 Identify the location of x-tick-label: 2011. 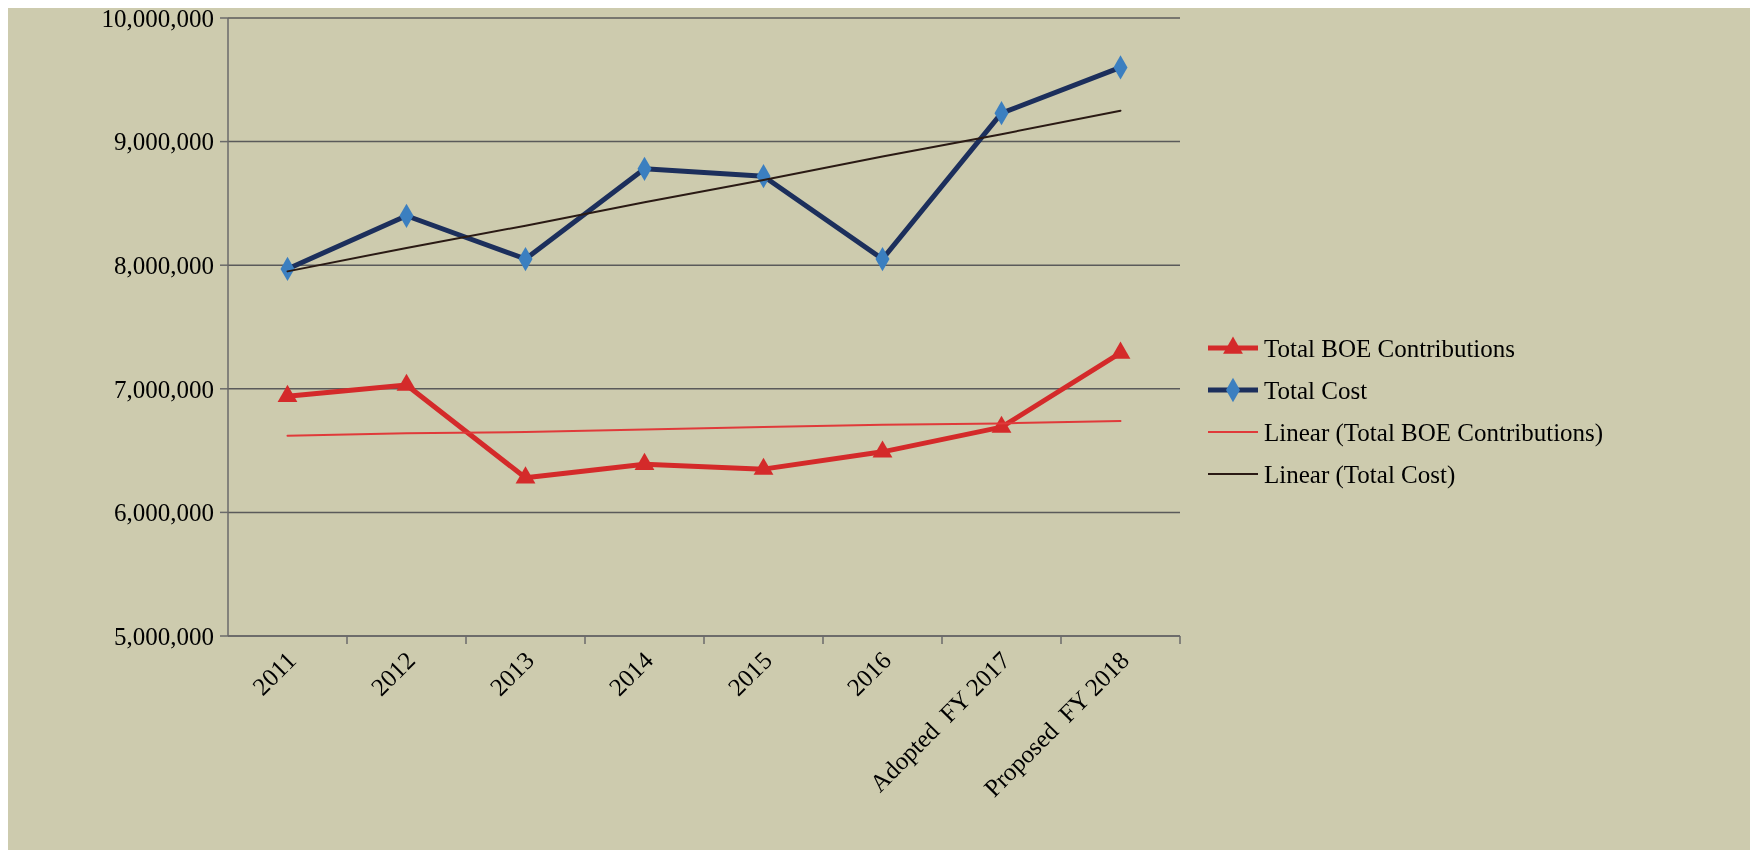
(274, 673).